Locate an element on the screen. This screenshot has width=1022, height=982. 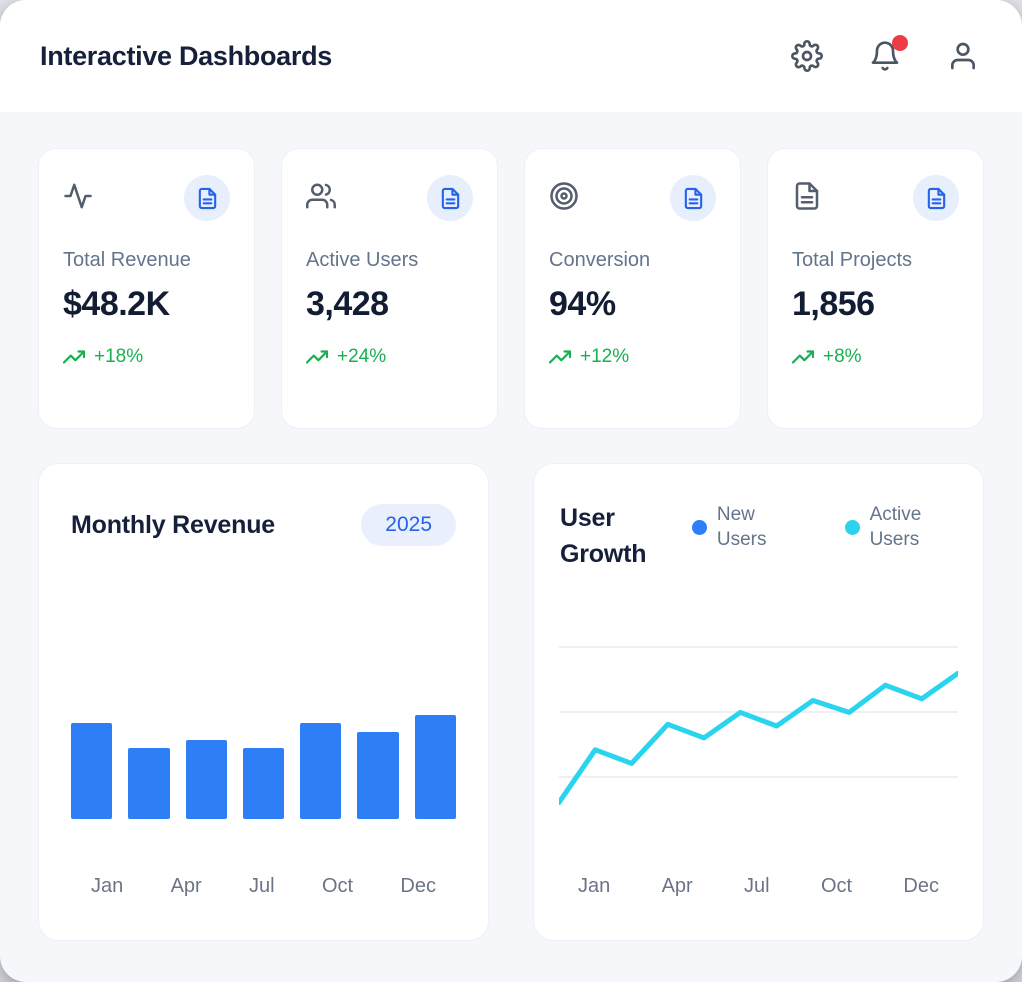
stat-card-total-revenue: Total Revenue $48.2K +18% is located at coordinates (146, 288).